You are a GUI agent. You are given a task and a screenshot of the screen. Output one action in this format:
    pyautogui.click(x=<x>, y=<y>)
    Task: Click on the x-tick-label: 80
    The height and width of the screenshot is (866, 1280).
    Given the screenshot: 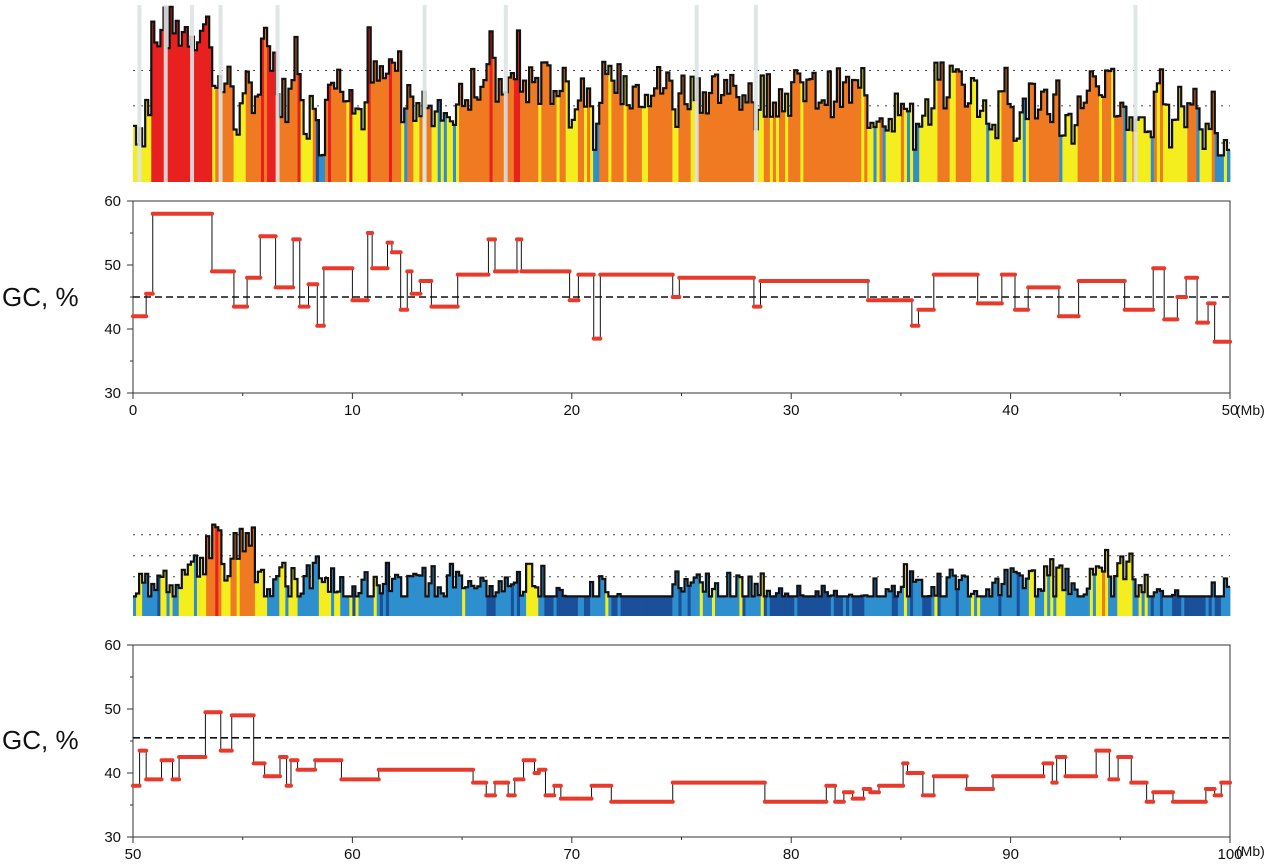 What is the action you would take?
    pyautogui.click(x=791, y=853)
    